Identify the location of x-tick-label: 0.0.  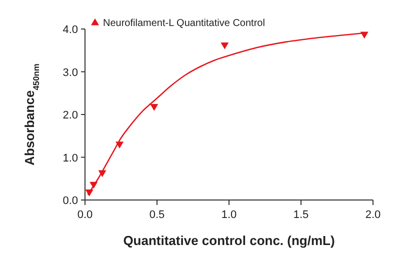
(85, 215).